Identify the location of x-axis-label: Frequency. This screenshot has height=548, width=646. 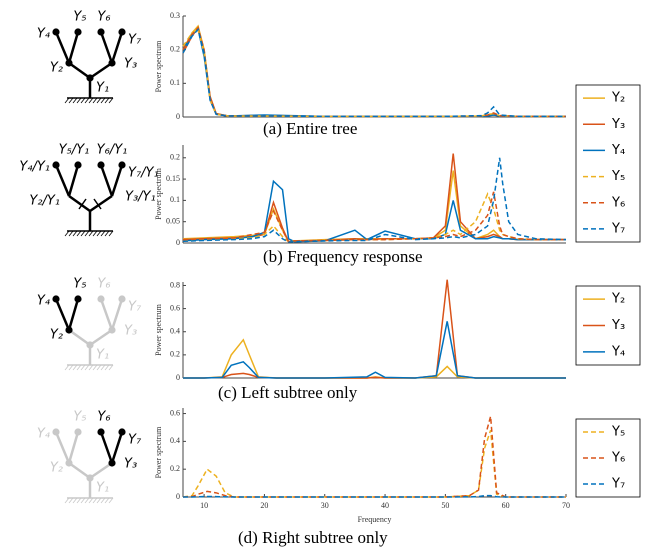
(375, 519).